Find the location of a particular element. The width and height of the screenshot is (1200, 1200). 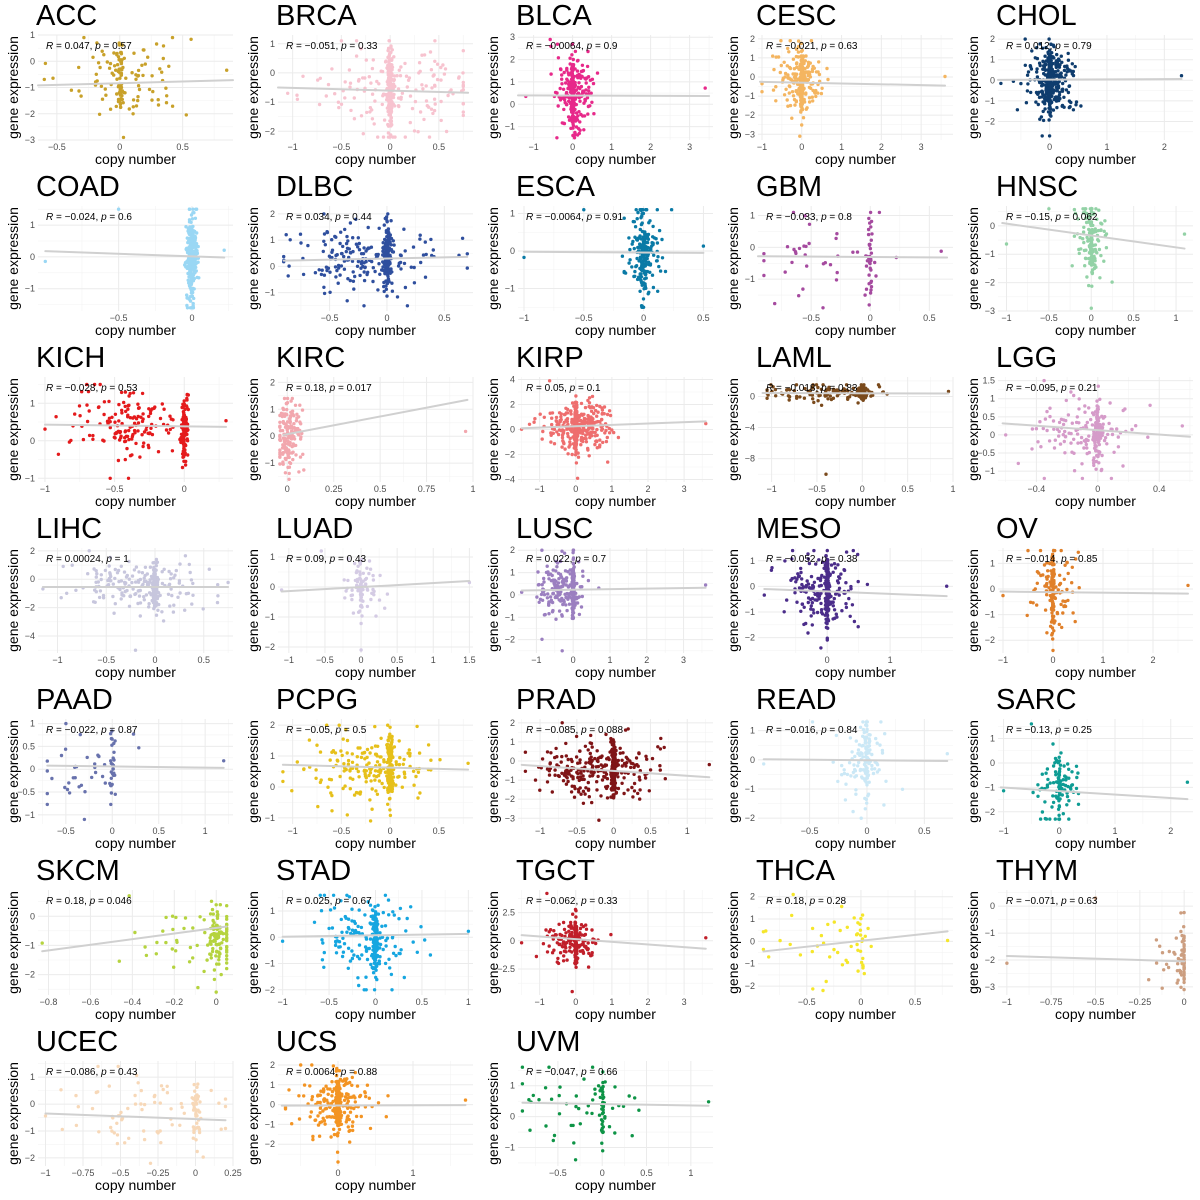

y-tick-label: −0.5 is located at coordinates (986, 453).